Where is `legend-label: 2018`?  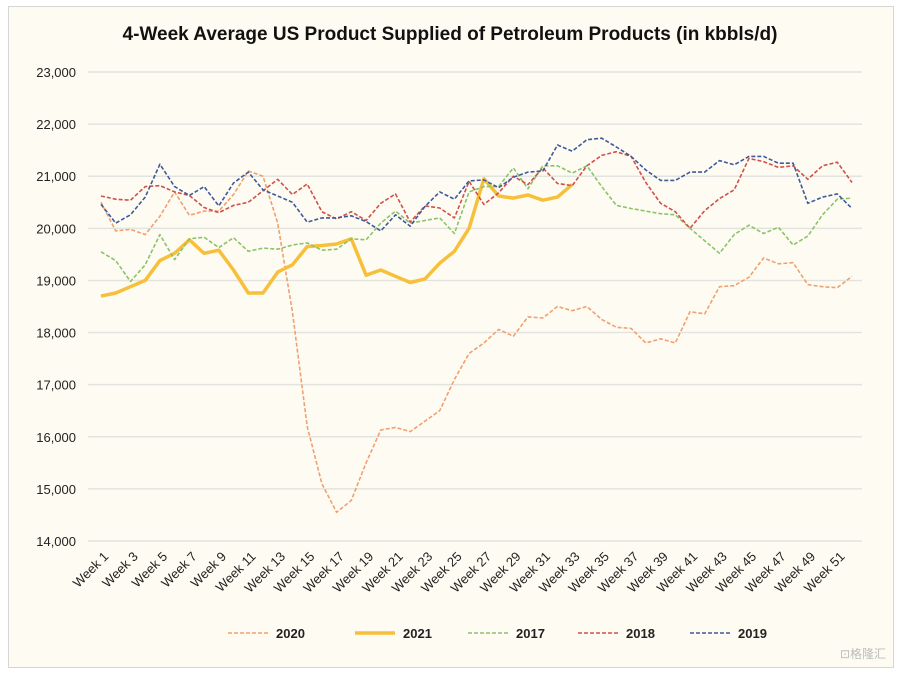 legend-label: 2018 is located at coordinates (640, 633).